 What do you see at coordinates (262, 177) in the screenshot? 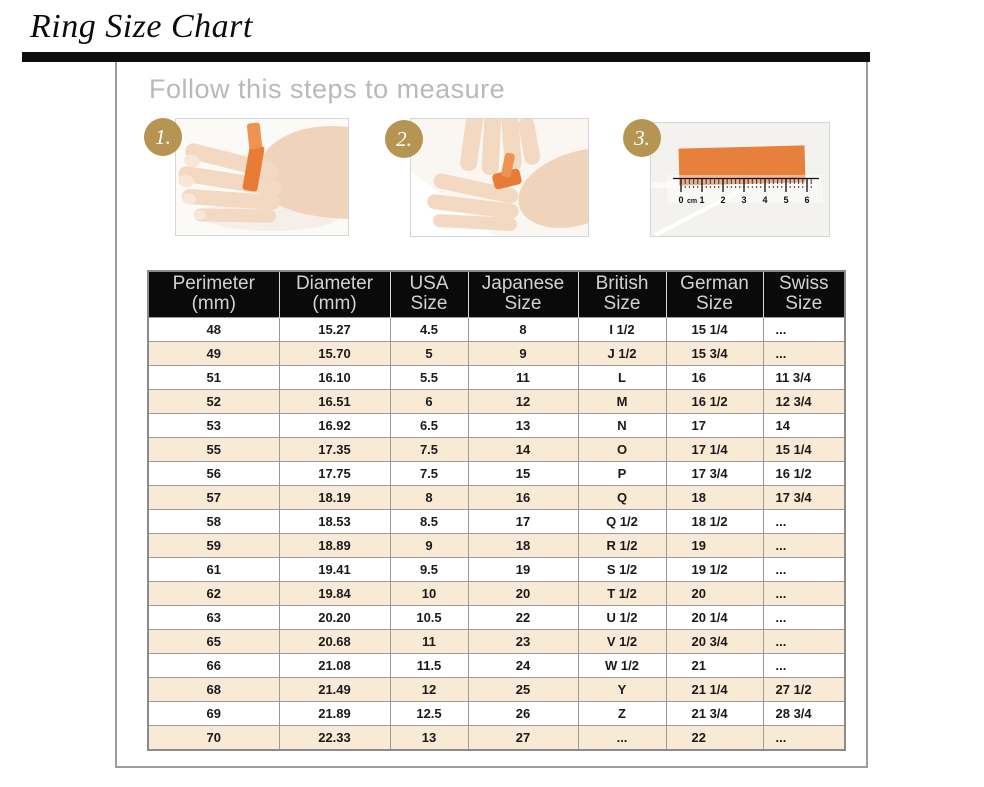
I see `step-1-photo` at bounding box center [262, 177].